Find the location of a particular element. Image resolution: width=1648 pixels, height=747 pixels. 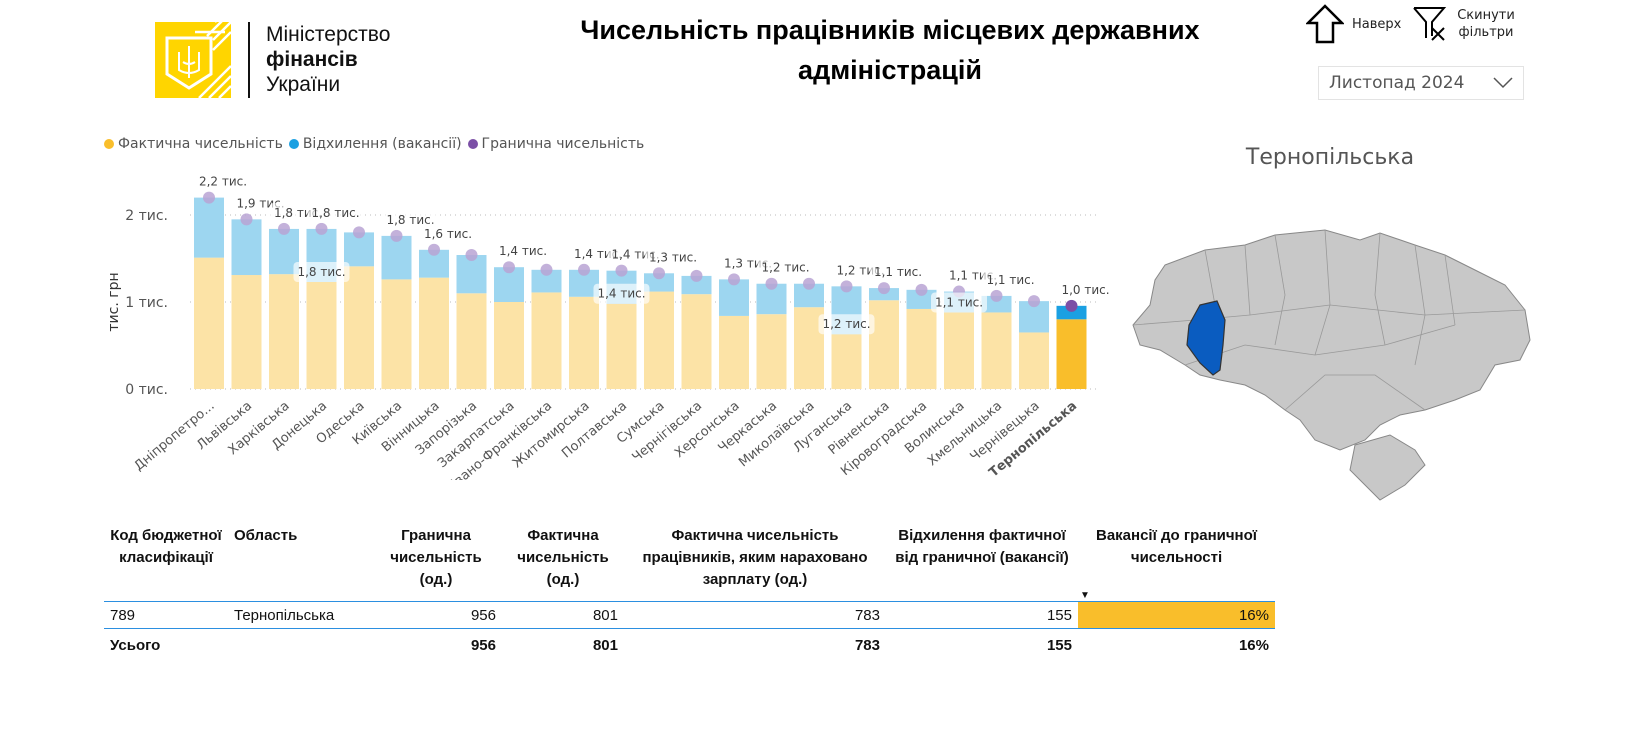

y-tick-label: 1 тис. is located at coordinates (146, 303).